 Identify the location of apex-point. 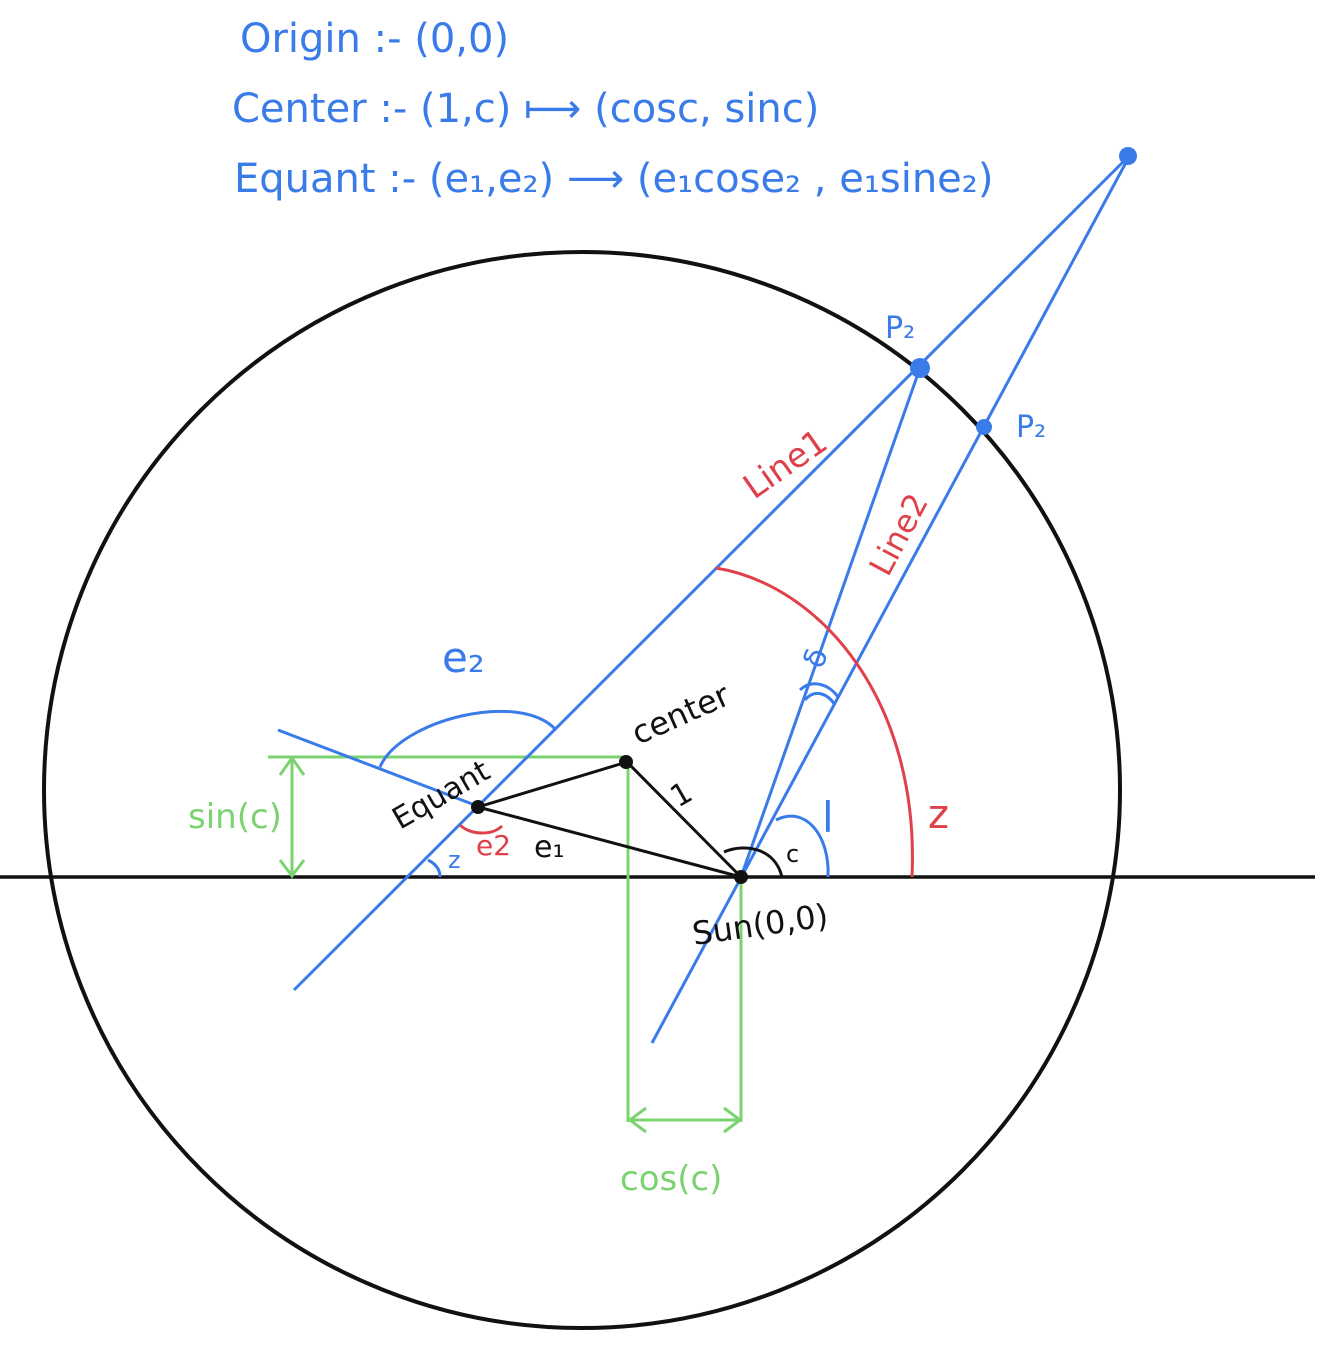
(1128, 156).